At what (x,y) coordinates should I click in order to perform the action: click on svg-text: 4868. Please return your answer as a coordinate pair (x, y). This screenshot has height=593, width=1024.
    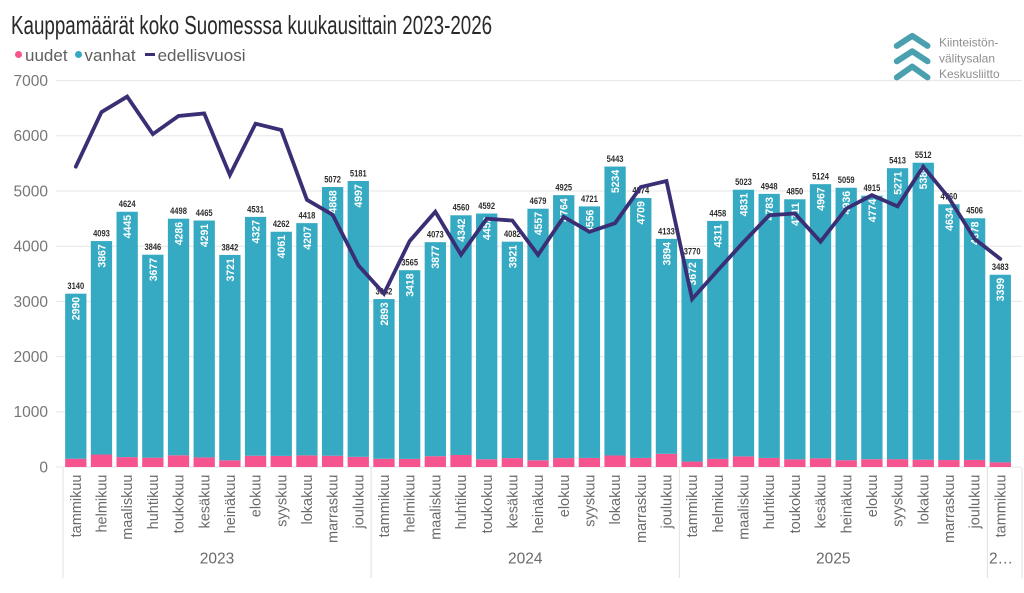
    Looking at the image, I should click on (334, 201).